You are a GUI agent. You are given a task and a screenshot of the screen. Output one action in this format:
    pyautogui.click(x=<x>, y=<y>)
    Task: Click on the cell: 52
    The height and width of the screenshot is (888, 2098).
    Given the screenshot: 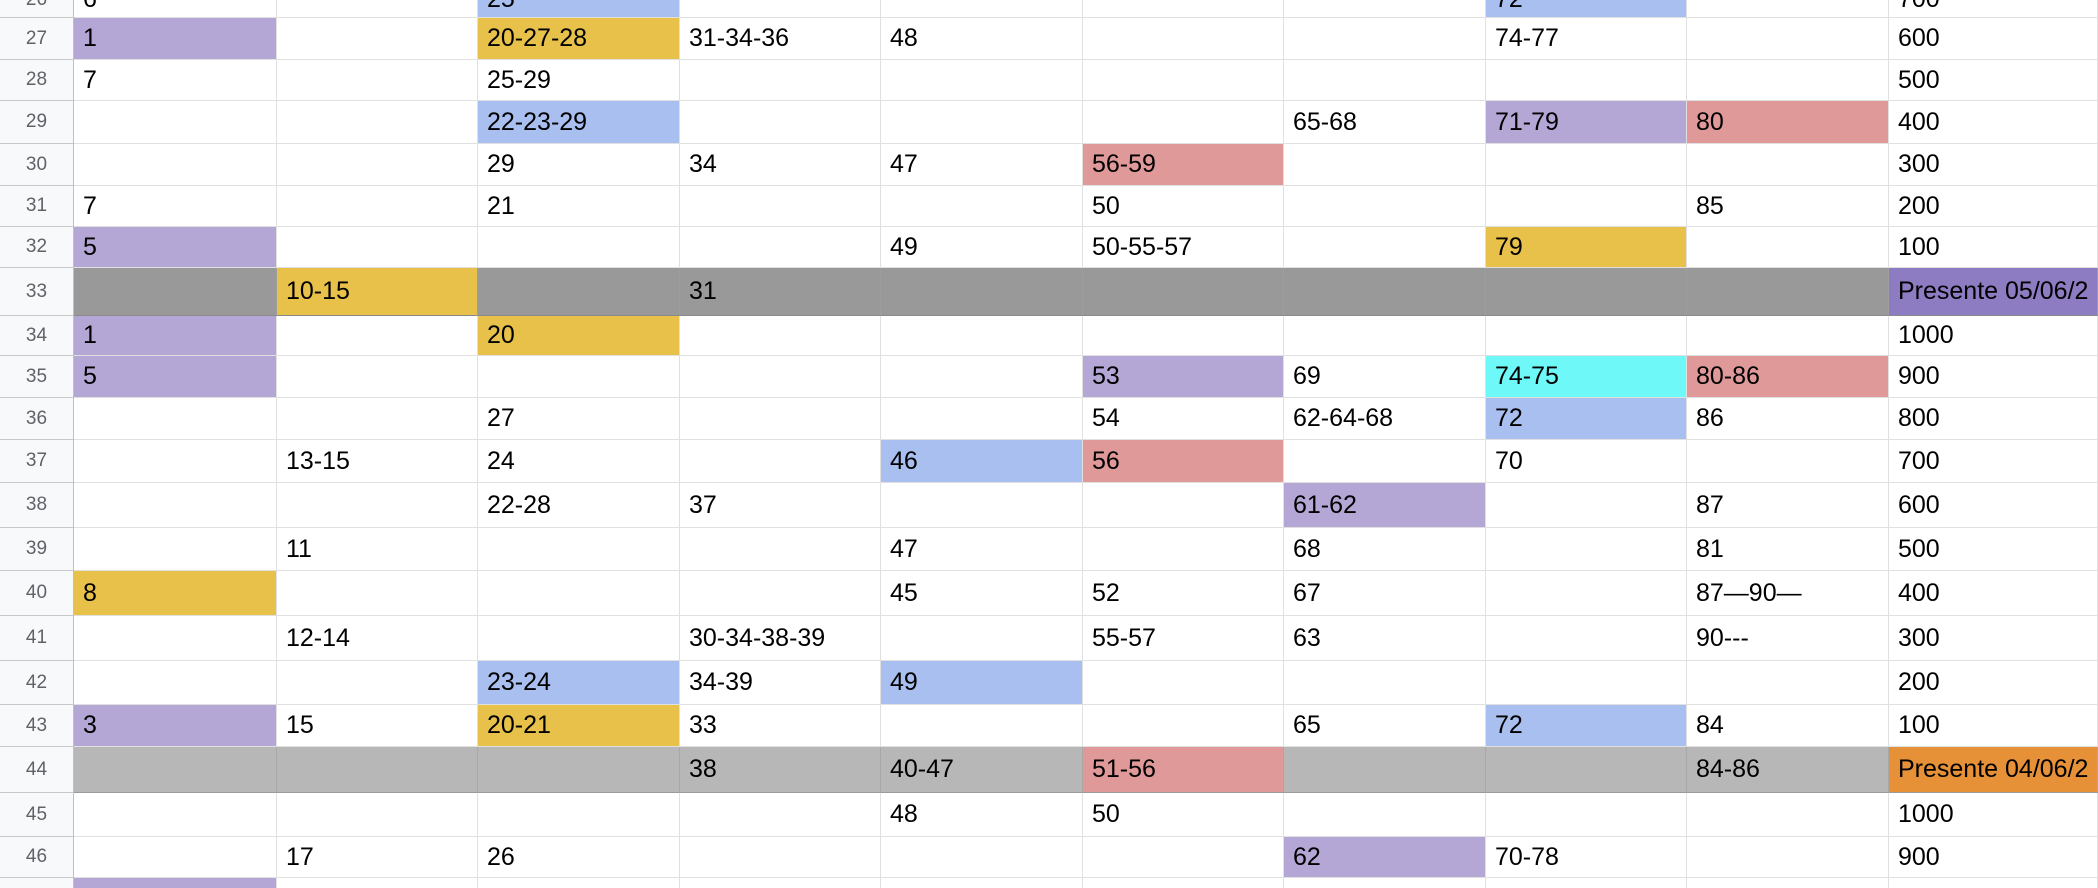 What is the action you would take?
    pyautogui.click(x=1183, y=593)
    